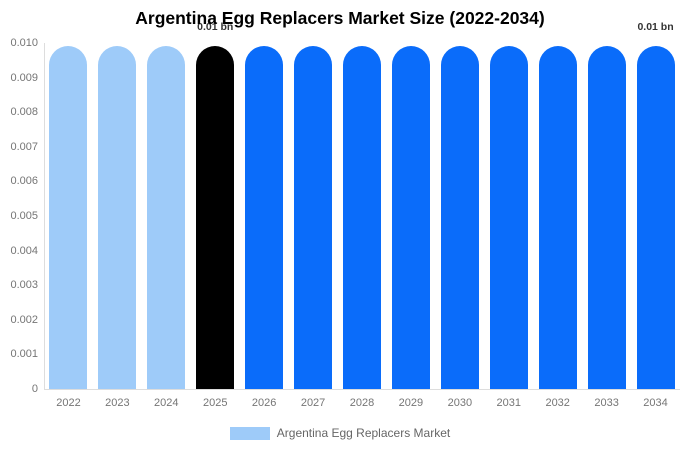 Image resolution: width=680 pixels, height=450 pixels. Describe the element at coordinates (557, 403) in the screenshot. I see `x-tick-label: 2032` at that location.